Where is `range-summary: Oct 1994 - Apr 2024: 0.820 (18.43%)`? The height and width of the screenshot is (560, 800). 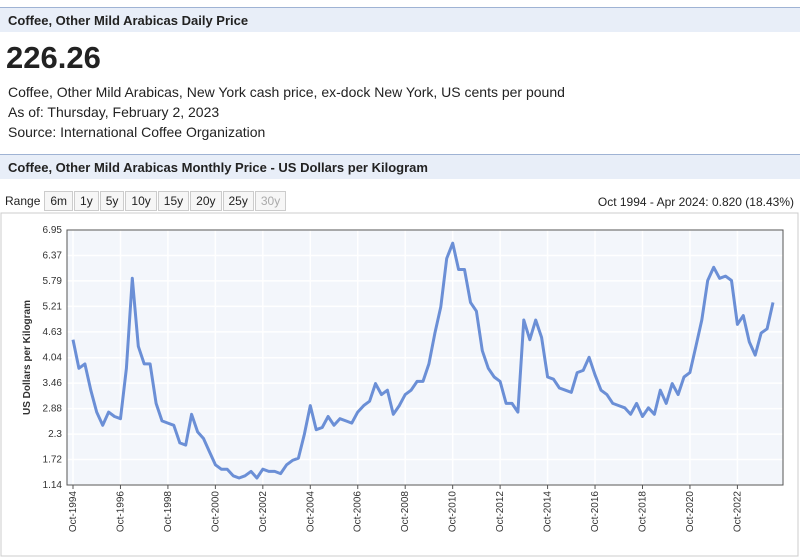
range-summary: Oct 1994 - Apr 2024: 0.820 (18.43%) is located at coordinates (695, 202).